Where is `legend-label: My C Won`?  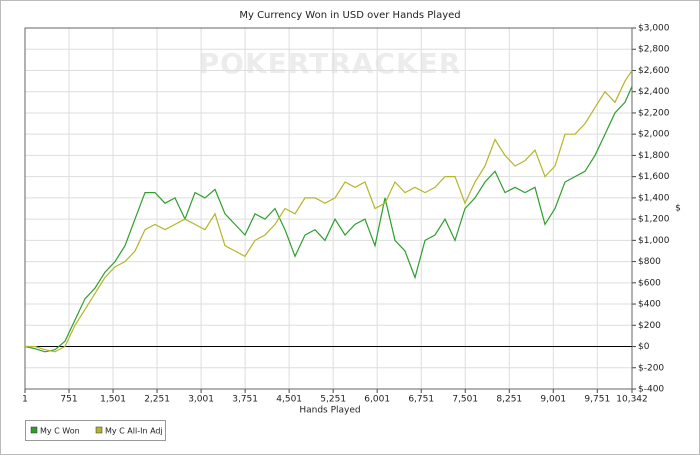
legend-label: My C Won is located at coordinates (60, 431).